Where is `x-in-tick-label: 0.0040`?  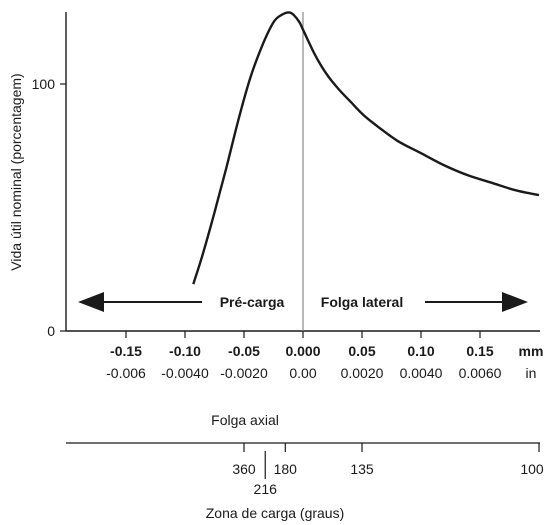 x-in-tick-label: 0.0040 is located at coordinates (421, 373).